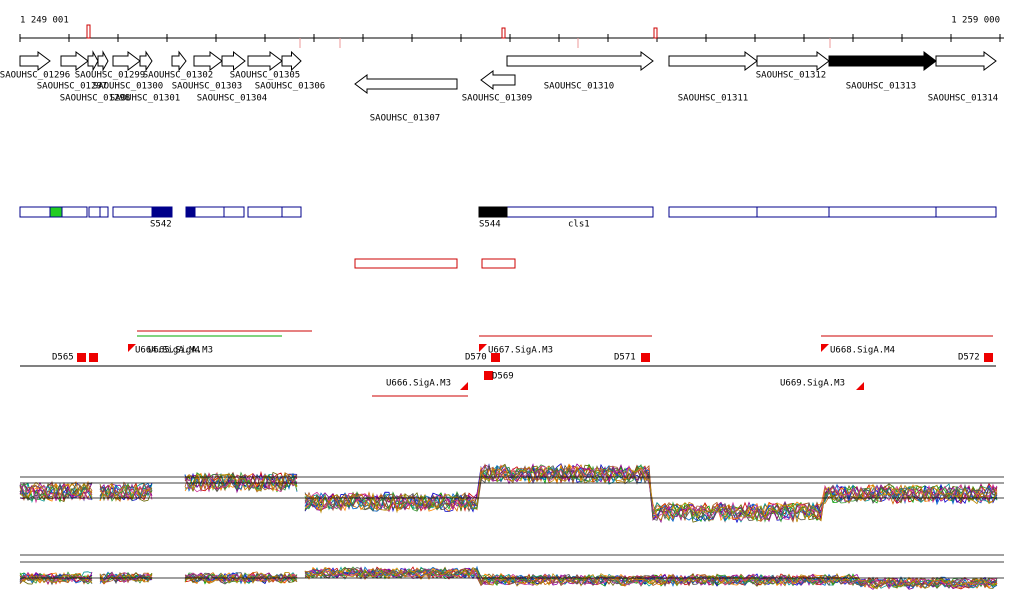 Image resolution: width=1024 pixels, height=611 pixels. Describe the element at coordinates (207, 87) in the screenshot. I see `gene-label: SAOUHSC_01303` at that location.